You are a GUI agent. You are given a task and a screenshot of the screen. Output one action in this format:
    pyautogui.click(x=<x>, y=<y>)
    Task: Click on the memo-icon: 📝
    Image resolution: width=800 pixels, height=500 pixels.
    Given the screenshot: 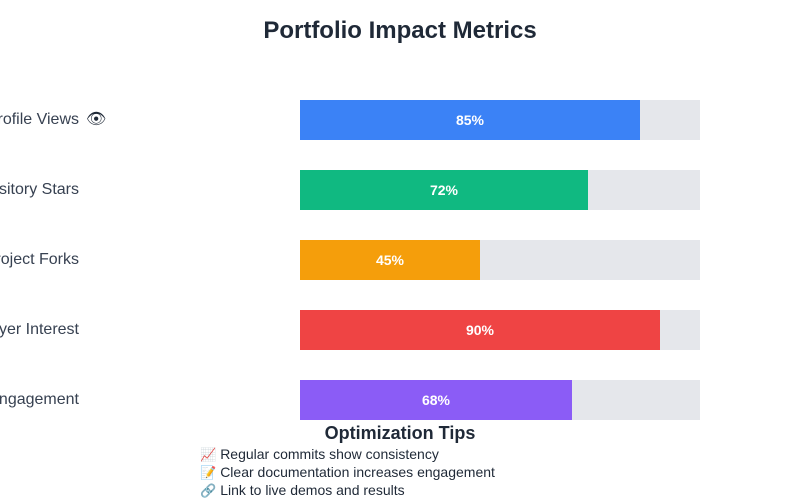 What is the action you would take?
    pyautogui.click(x=208, y=472)
    